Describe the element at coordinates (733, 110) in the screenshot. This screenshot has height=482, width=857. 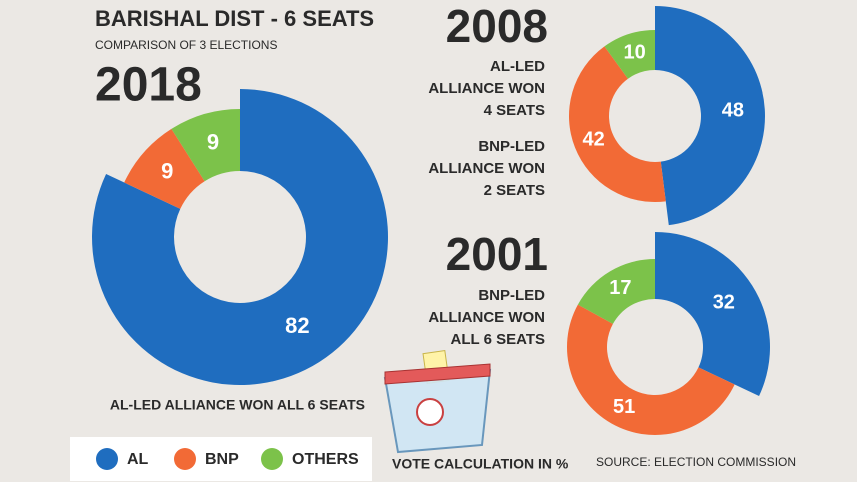
I see `value-label: 48` at that location.